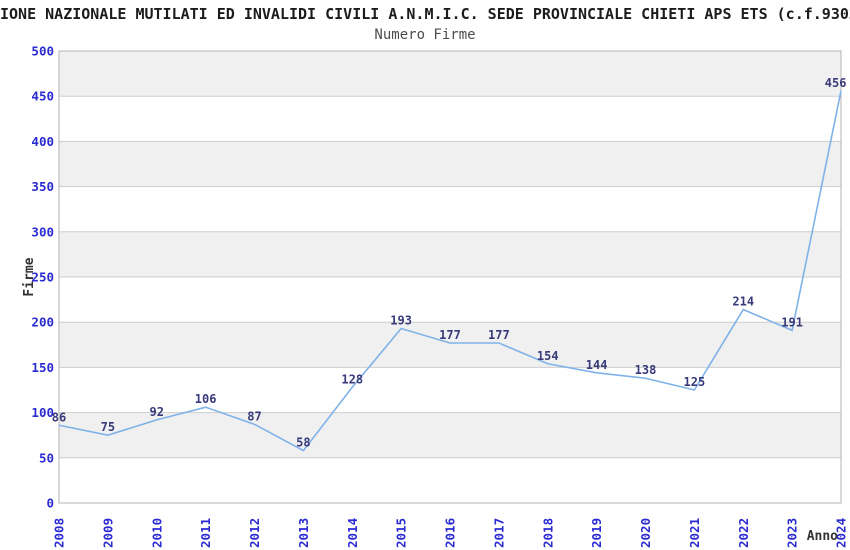 This screenshot has height=550, width=850. Describe the element at coordinates (42, 96) in the screenshot. I see `y-tick-label: 450` at that location.